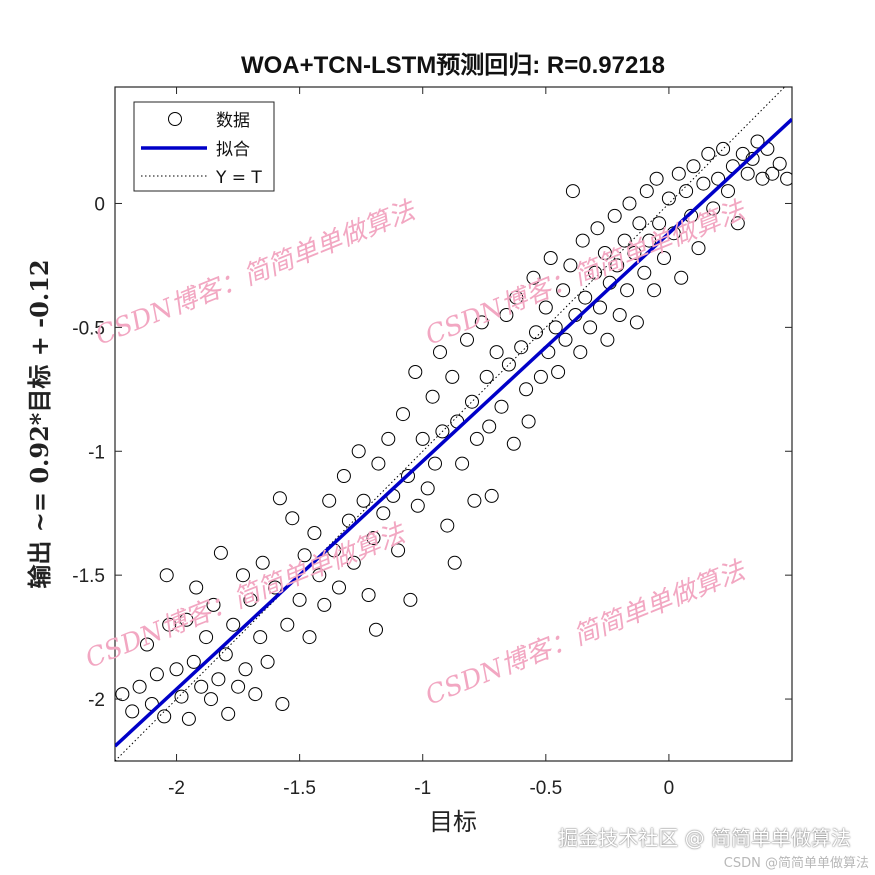 This screenshot has width=875, height=875. I want to click on x-tick-label: -0.5, so click(545, 788).